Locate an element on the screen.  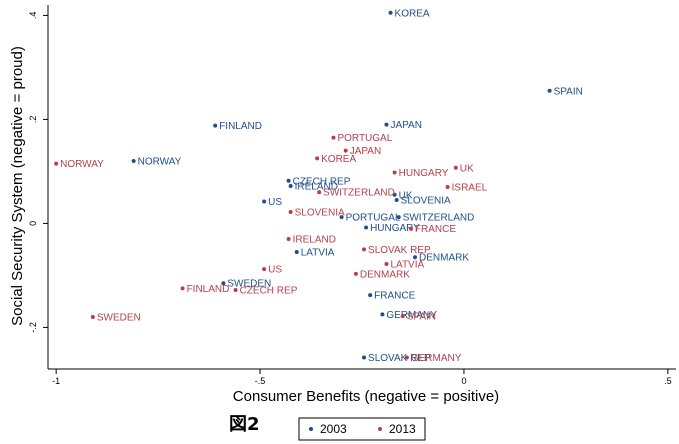
legend-label-2003: 2003 is located at coordinates (333, 429).